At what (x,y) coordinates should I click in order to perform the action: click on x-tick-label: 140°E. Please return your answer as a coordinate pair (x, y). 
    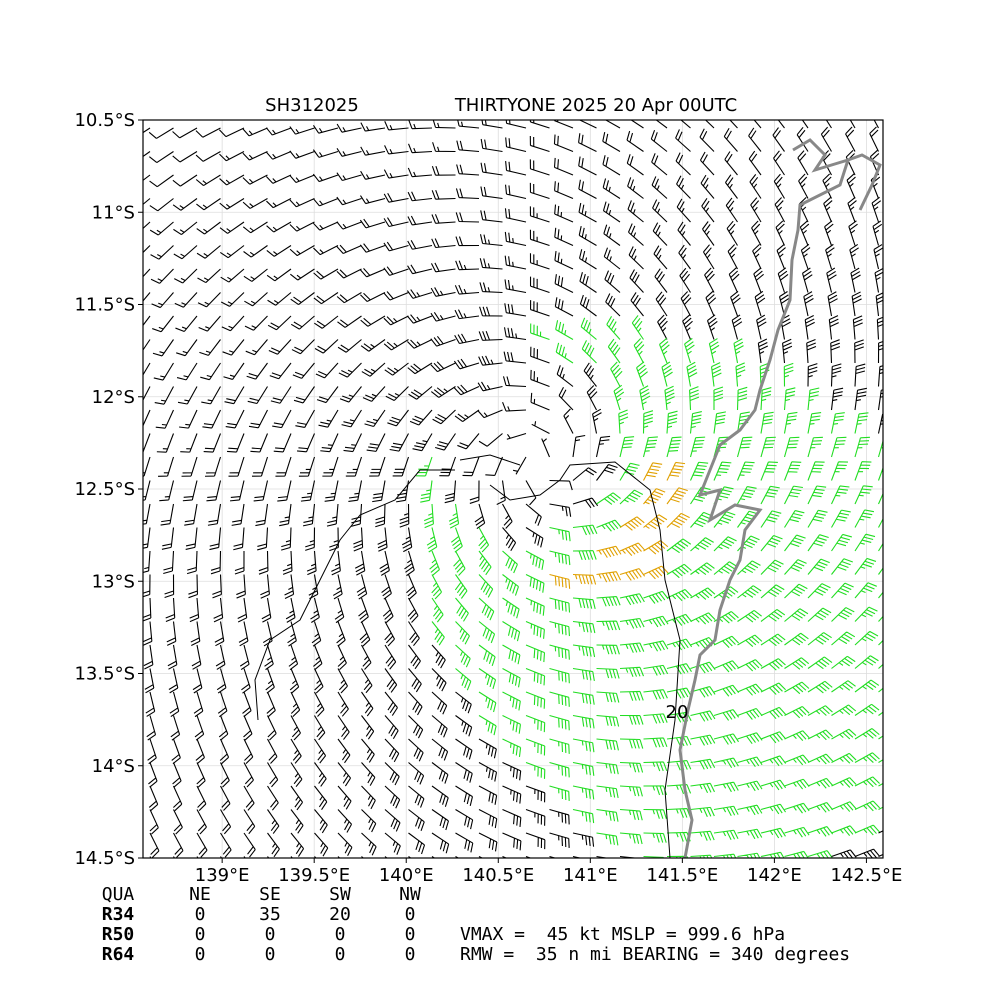
    Looking at the image, I should click on (406, 875).